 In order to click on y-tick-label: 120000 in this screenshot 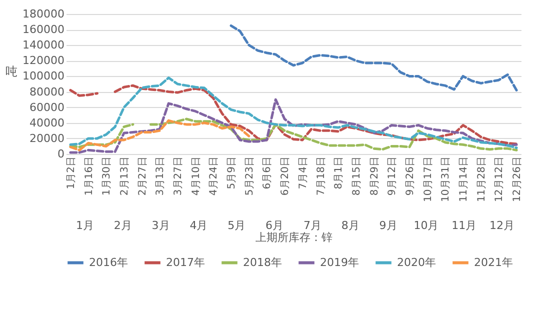, I will do `click(43, 61)`.